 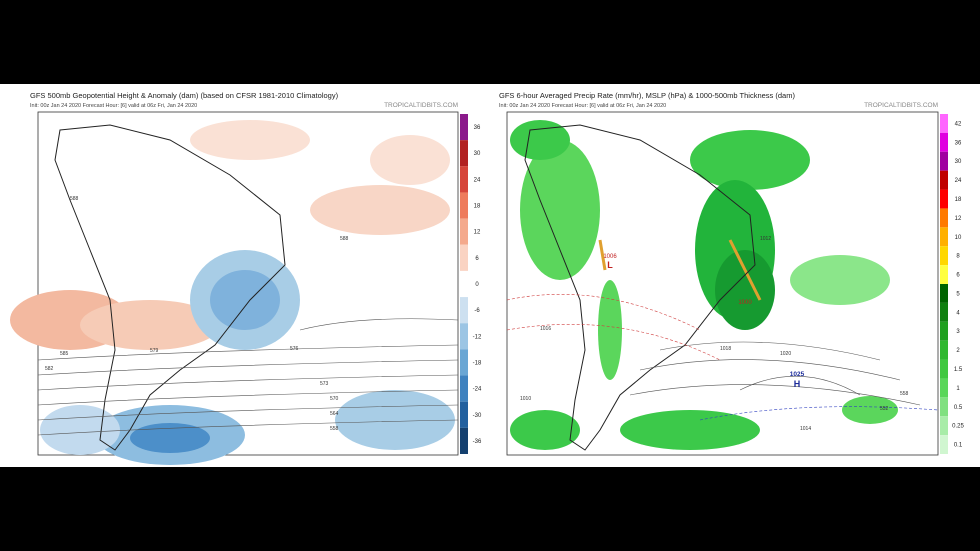 What do you see at coordinates (610, 265) in the screenshot?
I see `low-marker: L` at bounding box center [610, 265].